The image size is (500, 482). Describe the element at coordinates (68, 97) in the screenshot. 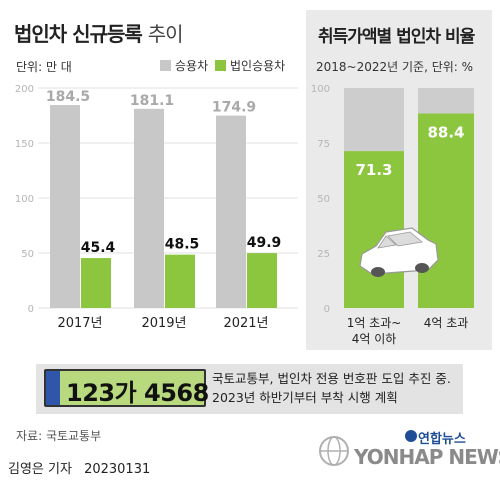

I see `data-label-passenger: 184.5` at that location.